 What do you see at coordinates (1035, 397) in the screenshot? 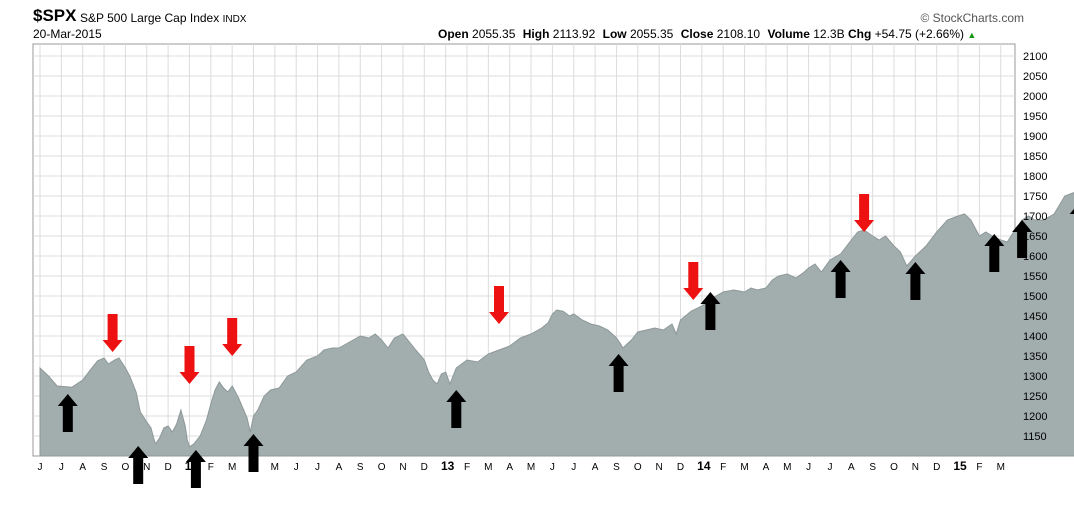
I see `y-tick-label: 1250` at bounding box center [1035, 397].